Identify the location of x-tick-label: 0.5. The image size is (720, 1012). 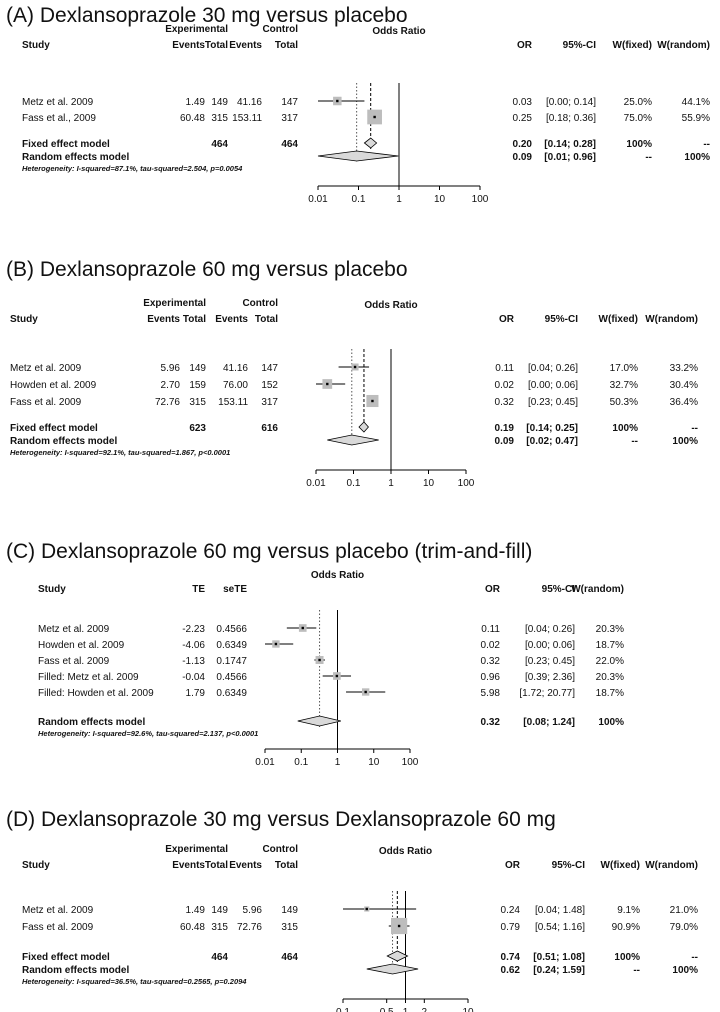
(387, 1009).